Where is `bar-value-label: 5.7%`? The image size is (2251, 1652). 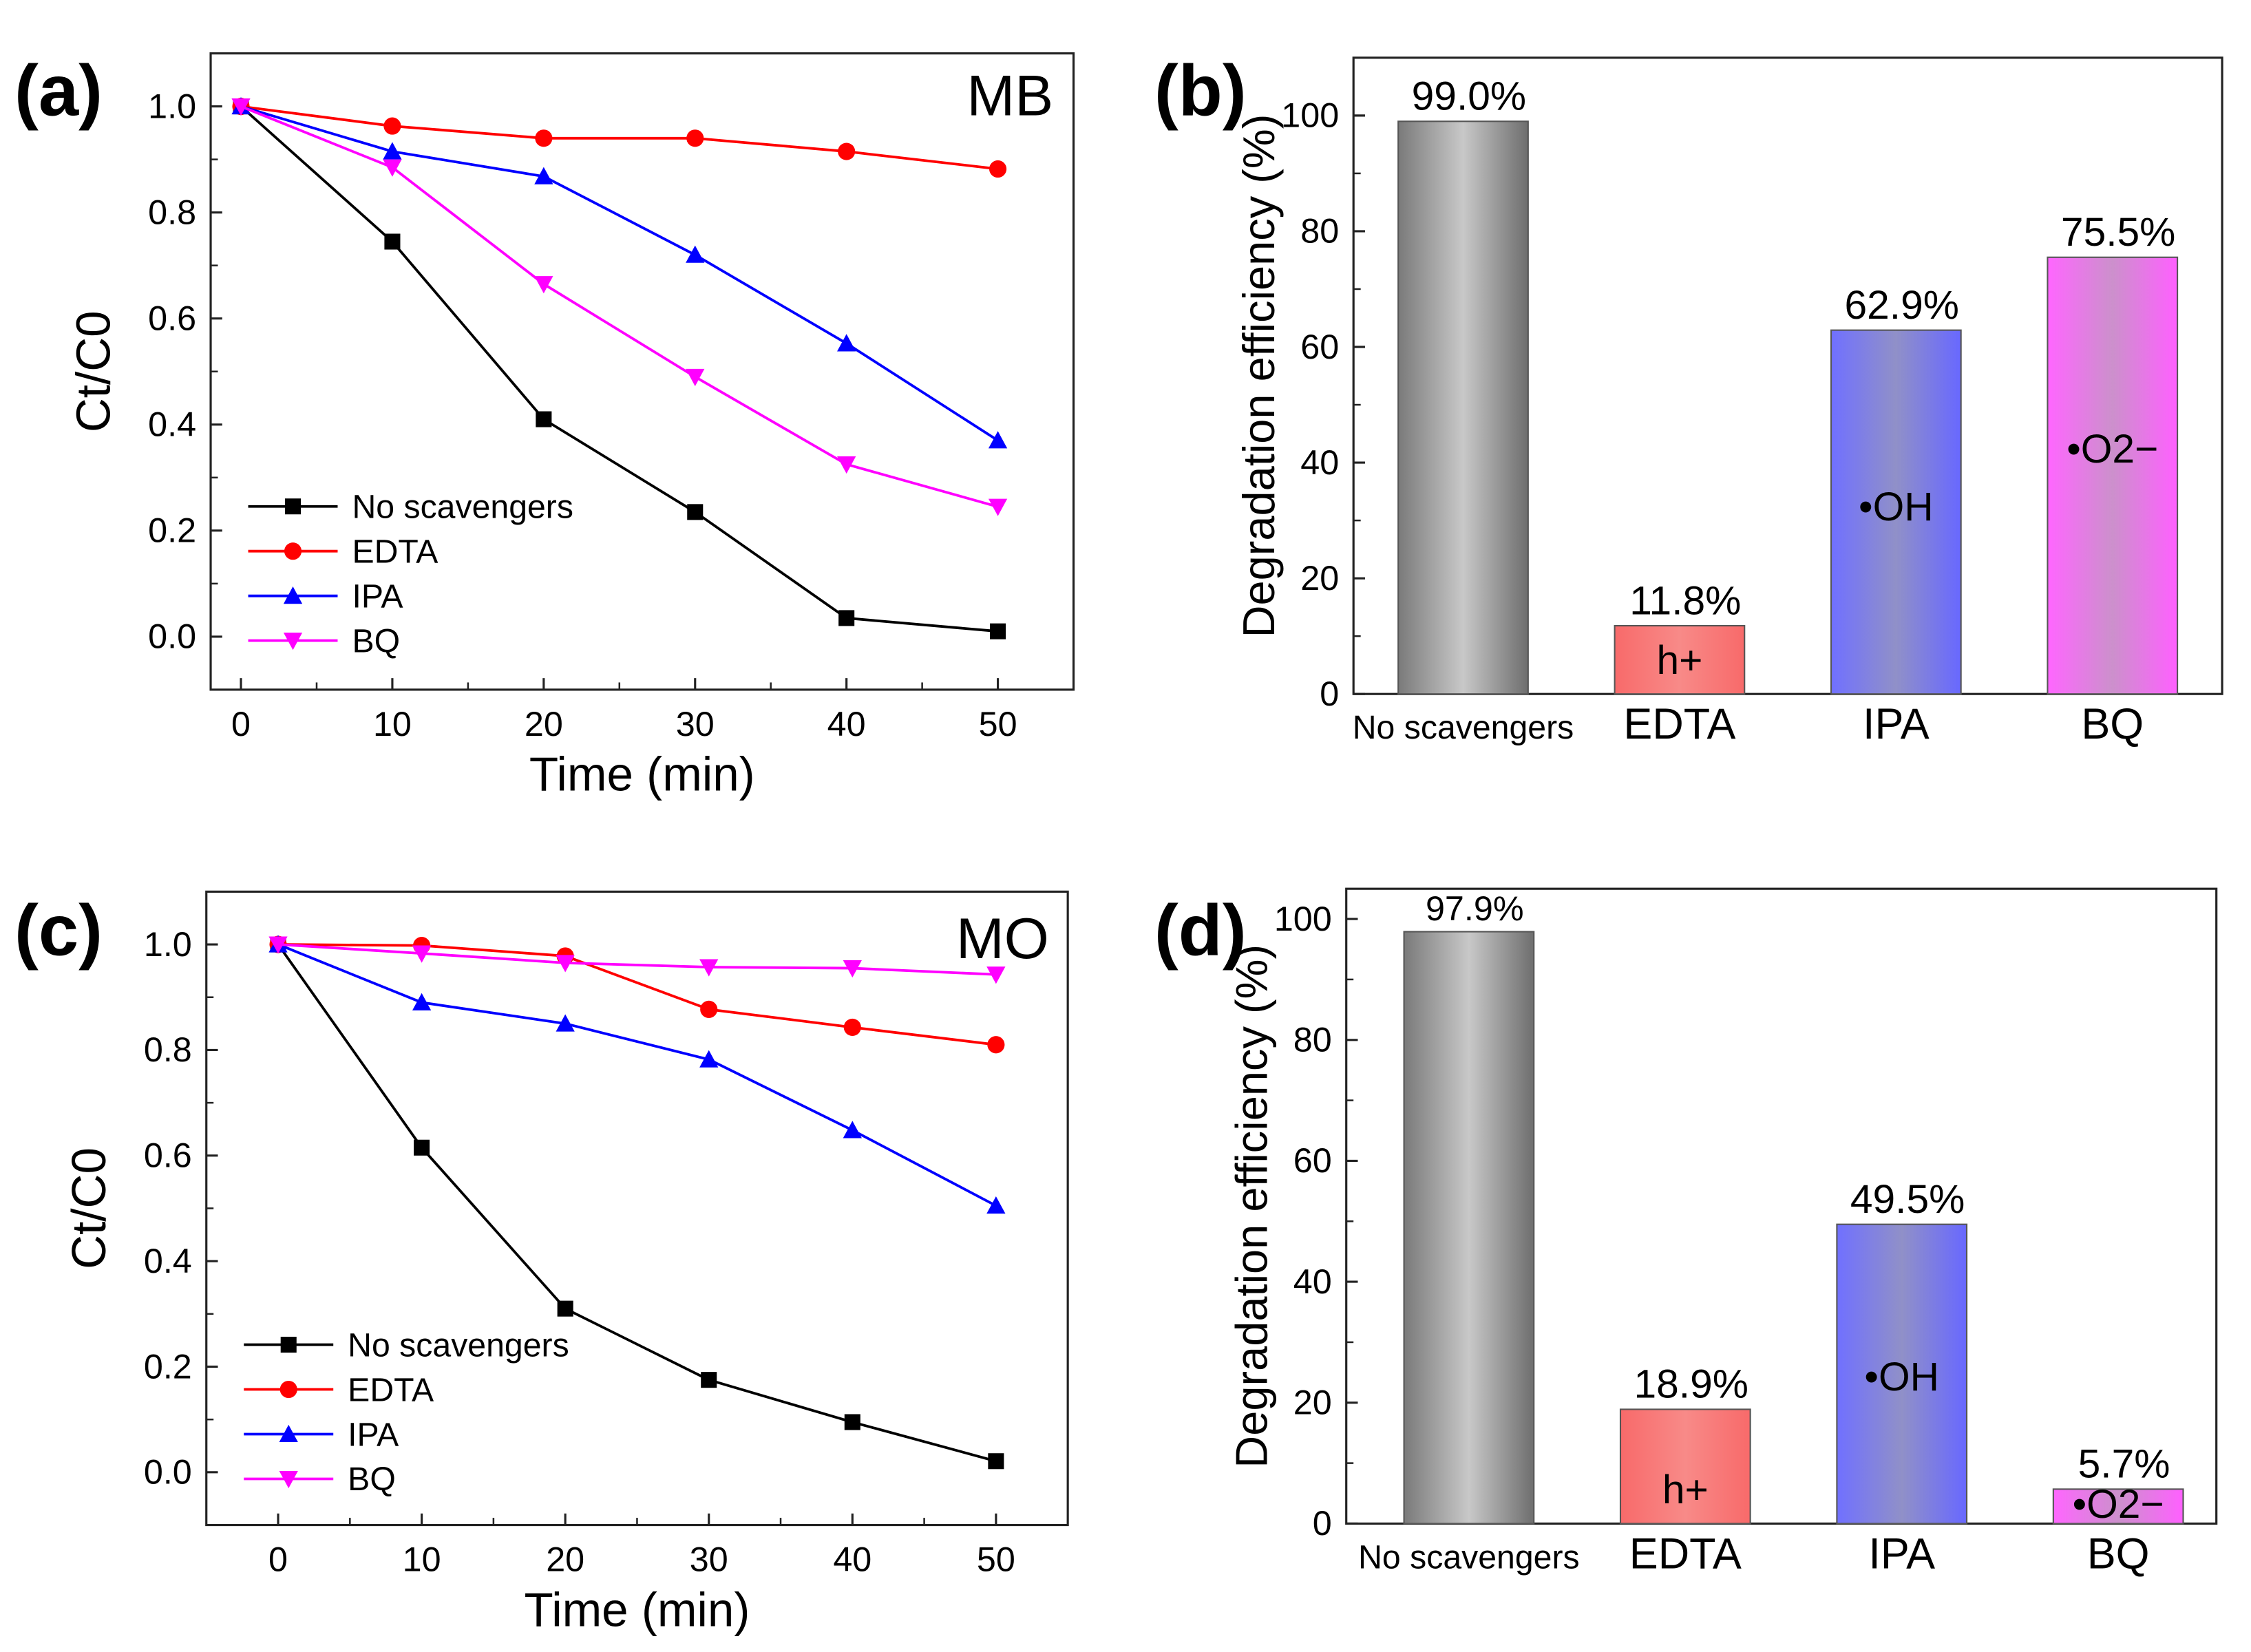 bar-value-label: 5.7% is located at coordinates (2124, 1464).